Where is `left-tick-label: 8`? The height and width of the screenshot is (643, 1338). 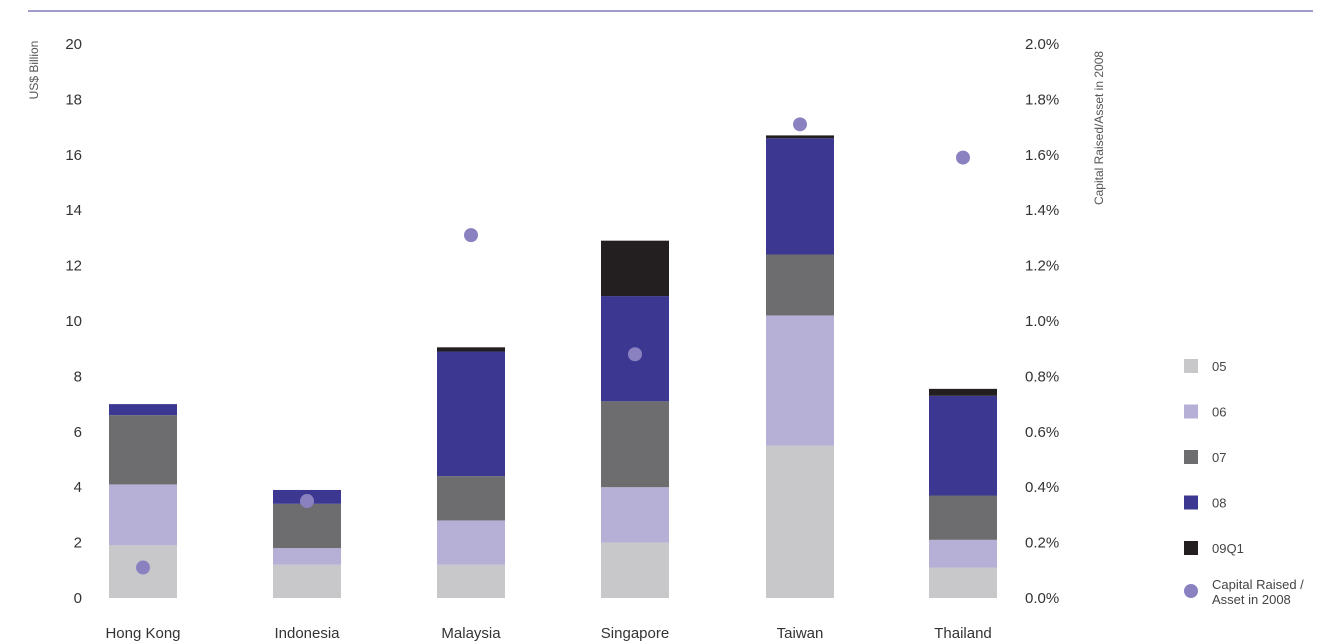 left-tick-label: 8 is located at coordinates (78, 376).